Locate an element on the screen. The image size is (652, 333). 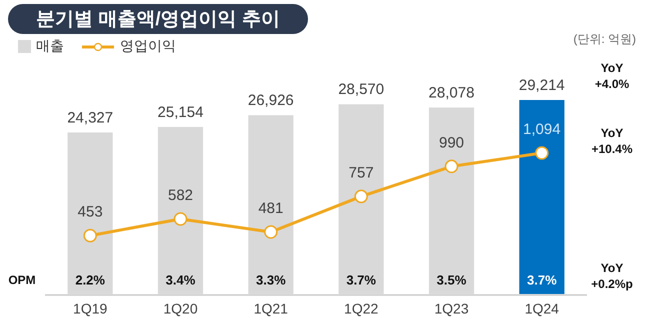
data-label: 582 is located at coordinates (181, 195).